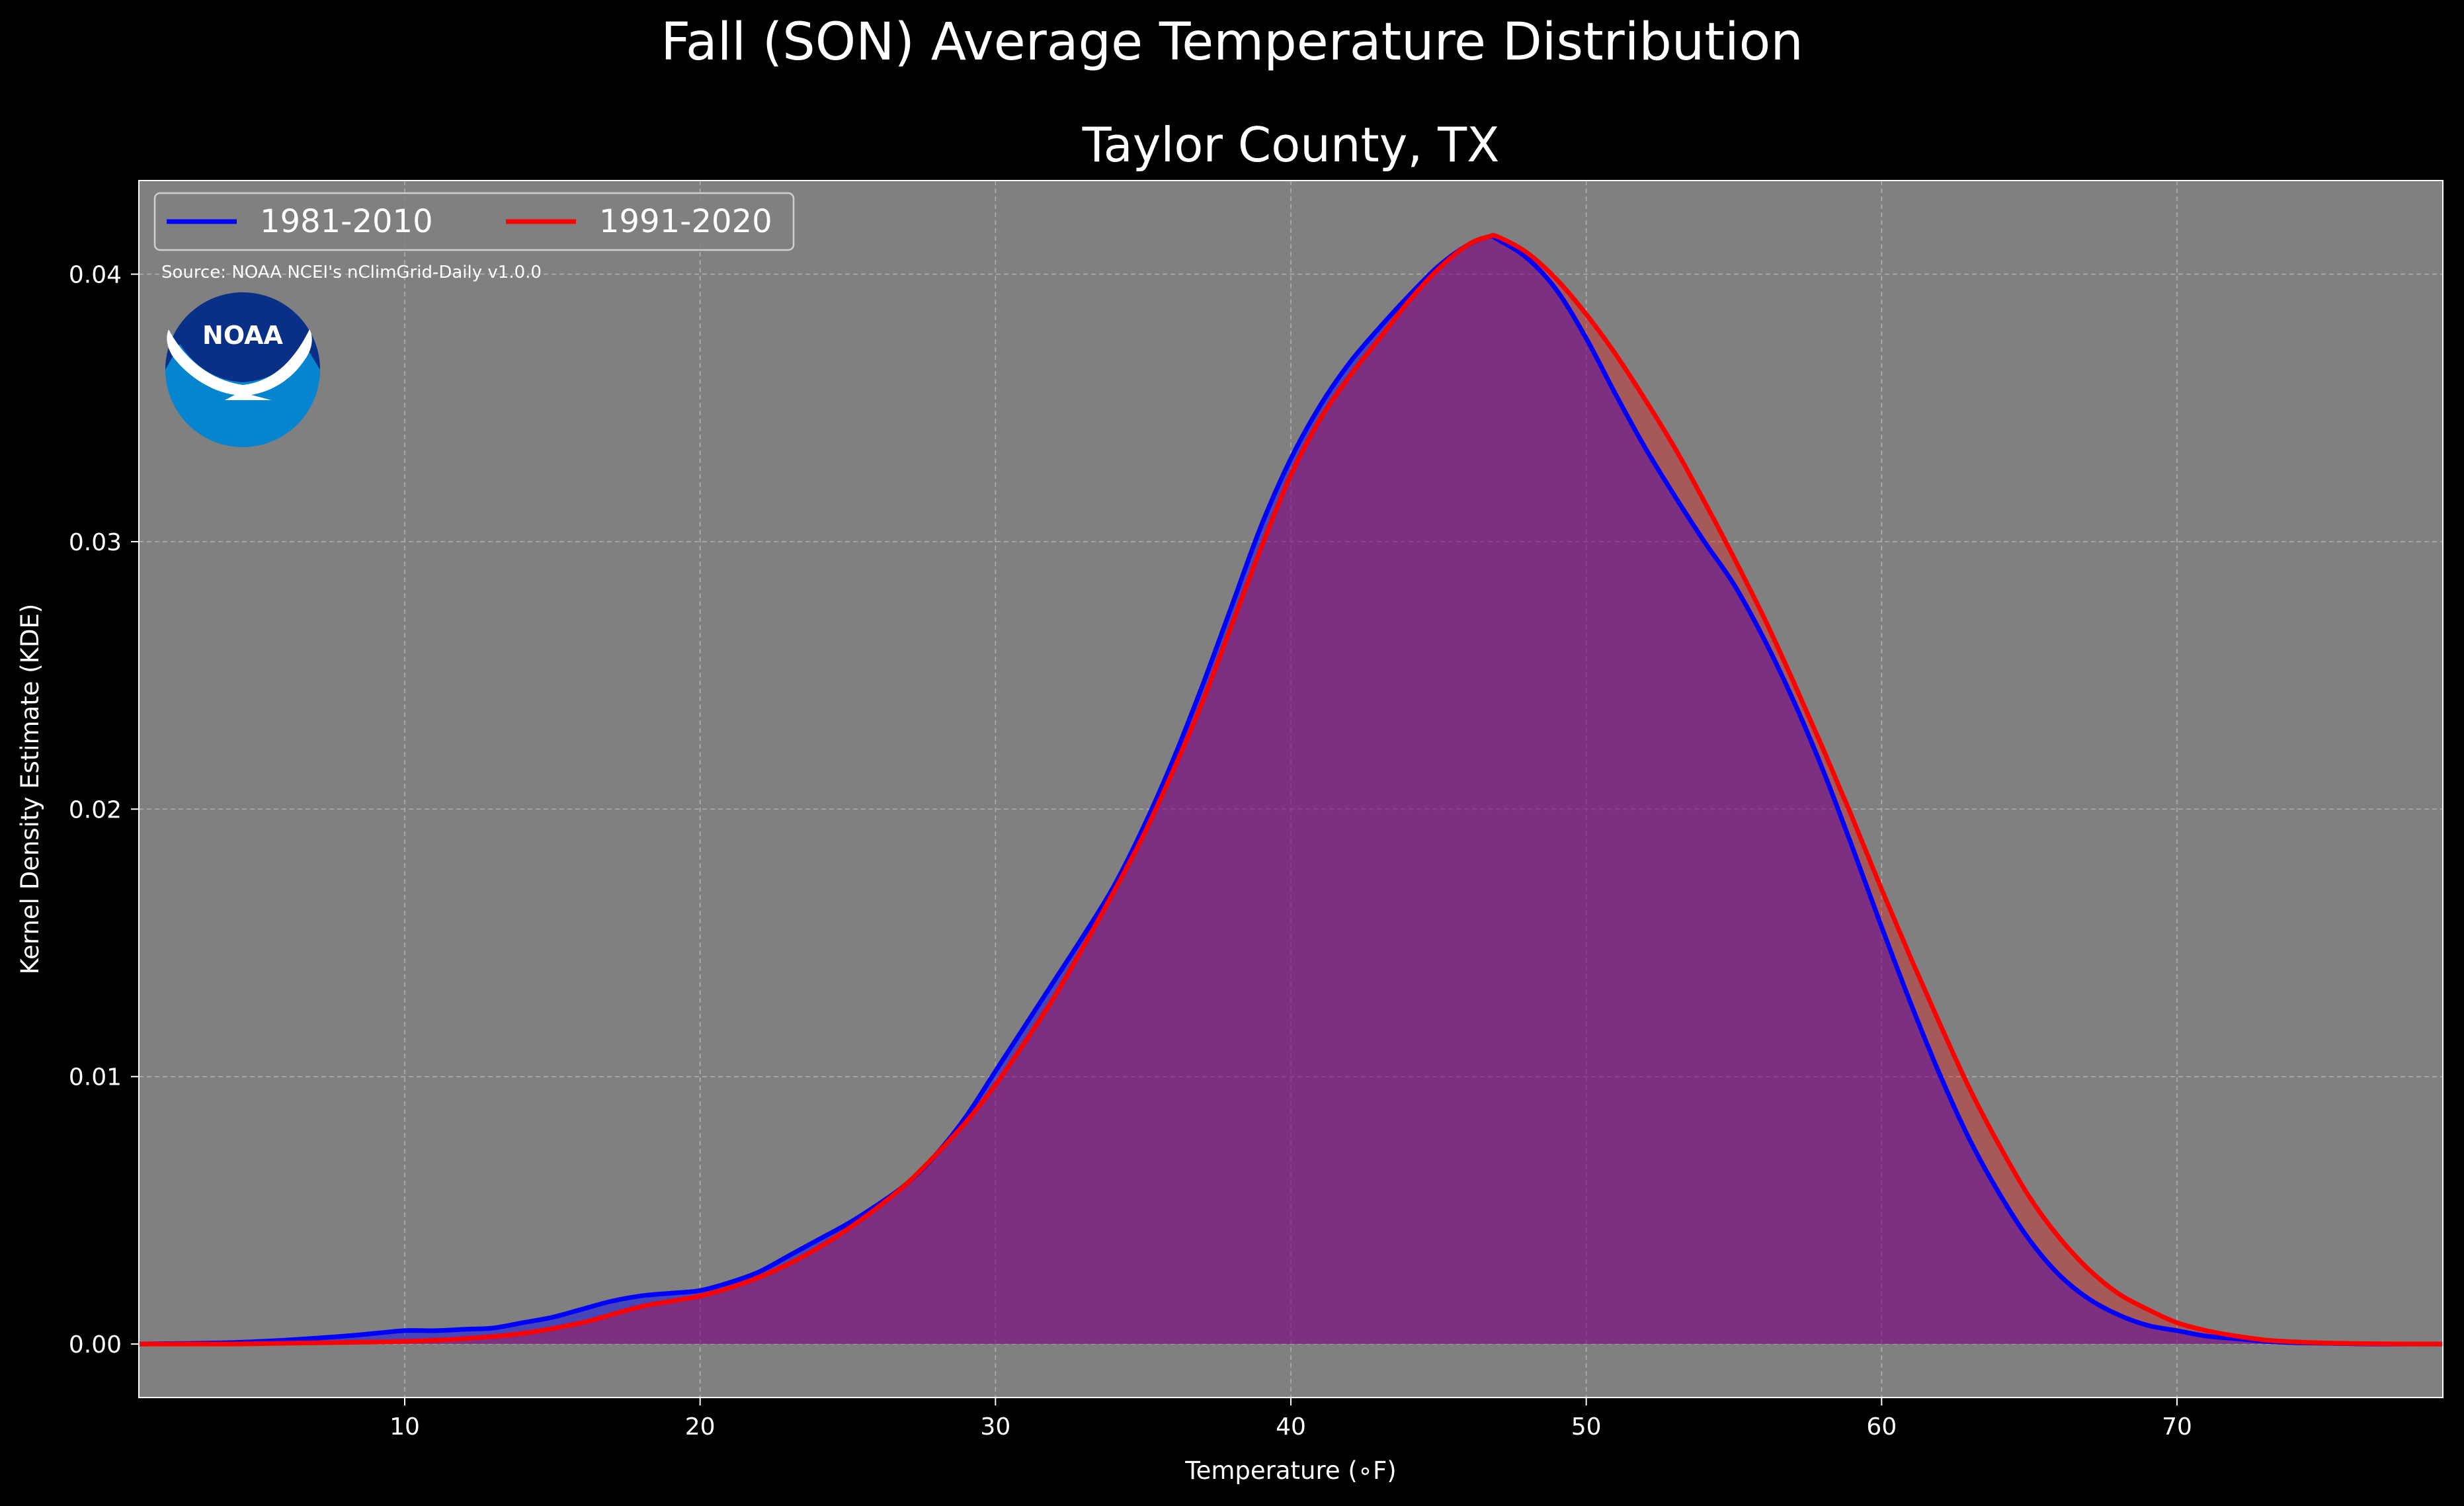 This screenshot has height=1506, width=2464. I want to click on legend-label-1991-2020: 1991-2020, so click(685, 221).